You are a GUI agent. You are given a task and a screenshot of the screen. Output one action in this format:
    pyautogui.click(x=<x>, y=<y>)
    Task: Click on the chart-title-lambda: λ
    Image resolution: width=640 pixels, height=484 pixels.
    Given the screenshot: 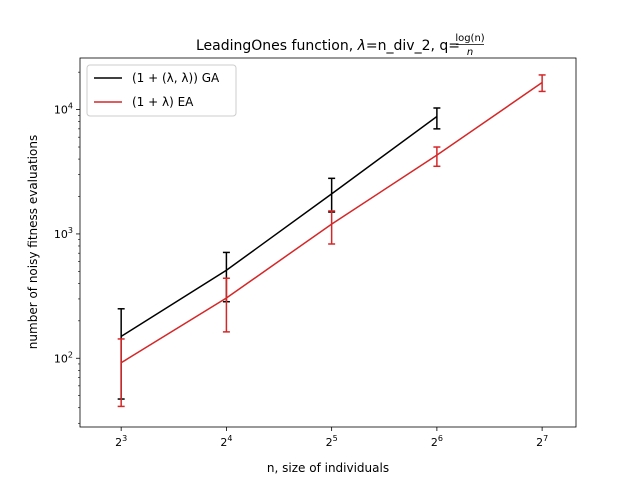 What is the action you would take?
    pyautogui.click(x=361, y=46)
    